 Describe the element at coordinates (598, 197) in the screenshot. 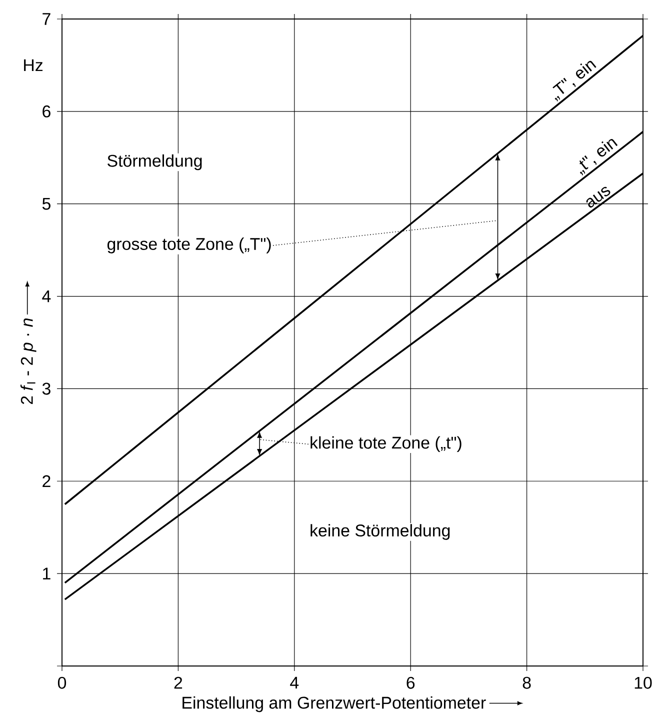

I see `legend-label: aus` at that location.